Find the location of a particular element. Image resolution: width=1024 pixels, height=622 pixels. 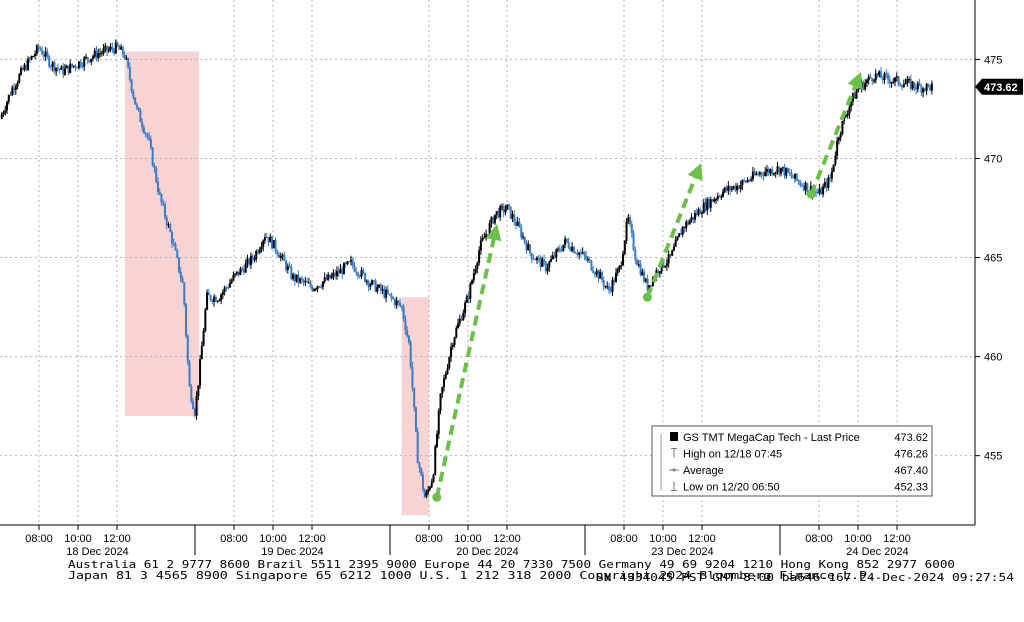

x-tick-label: 08:00 is located at coordinates (234, 539).